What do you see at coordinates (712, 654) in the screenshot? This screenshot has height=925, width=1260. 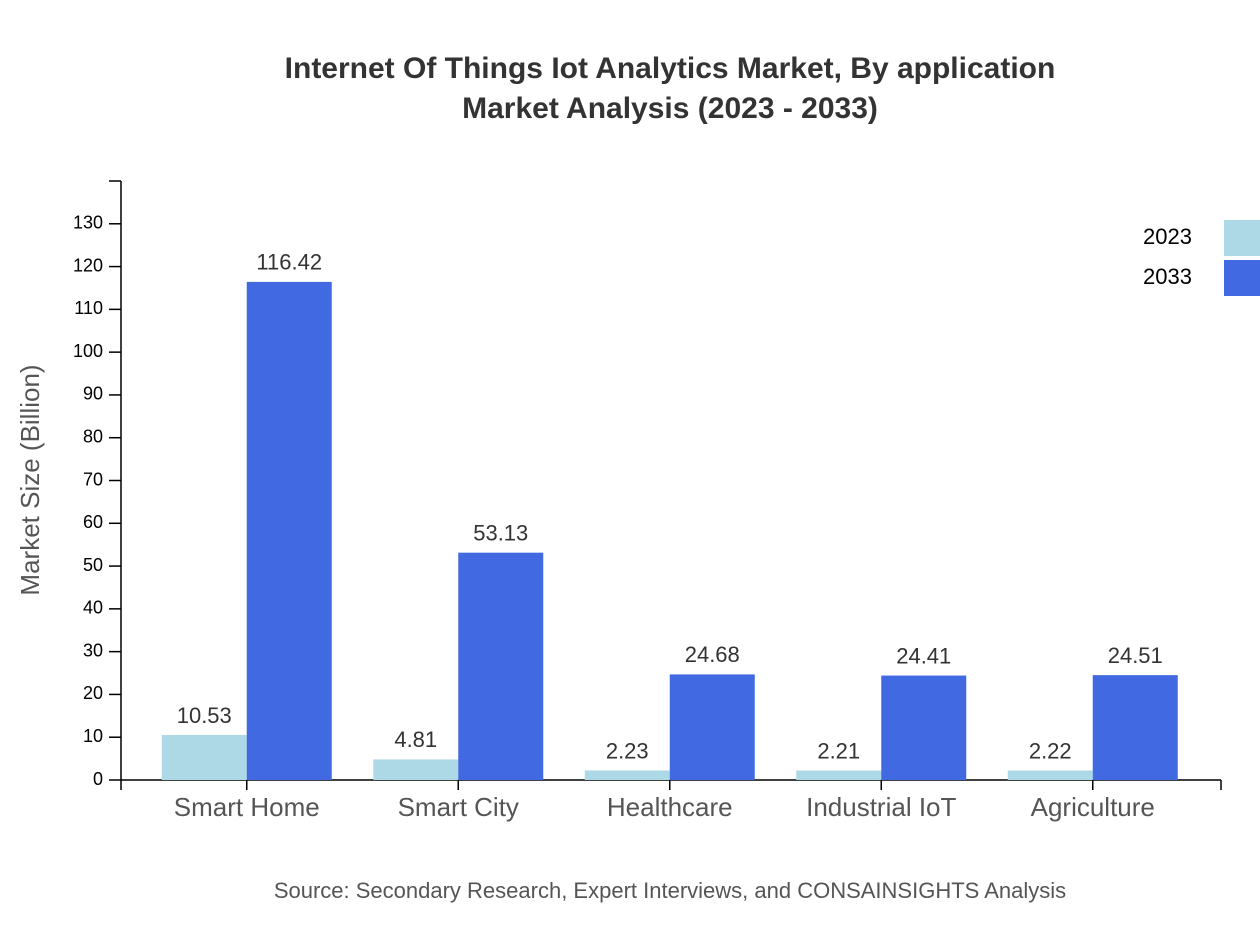 I see `value-label: 24.68` at bounding box center [712, 654].